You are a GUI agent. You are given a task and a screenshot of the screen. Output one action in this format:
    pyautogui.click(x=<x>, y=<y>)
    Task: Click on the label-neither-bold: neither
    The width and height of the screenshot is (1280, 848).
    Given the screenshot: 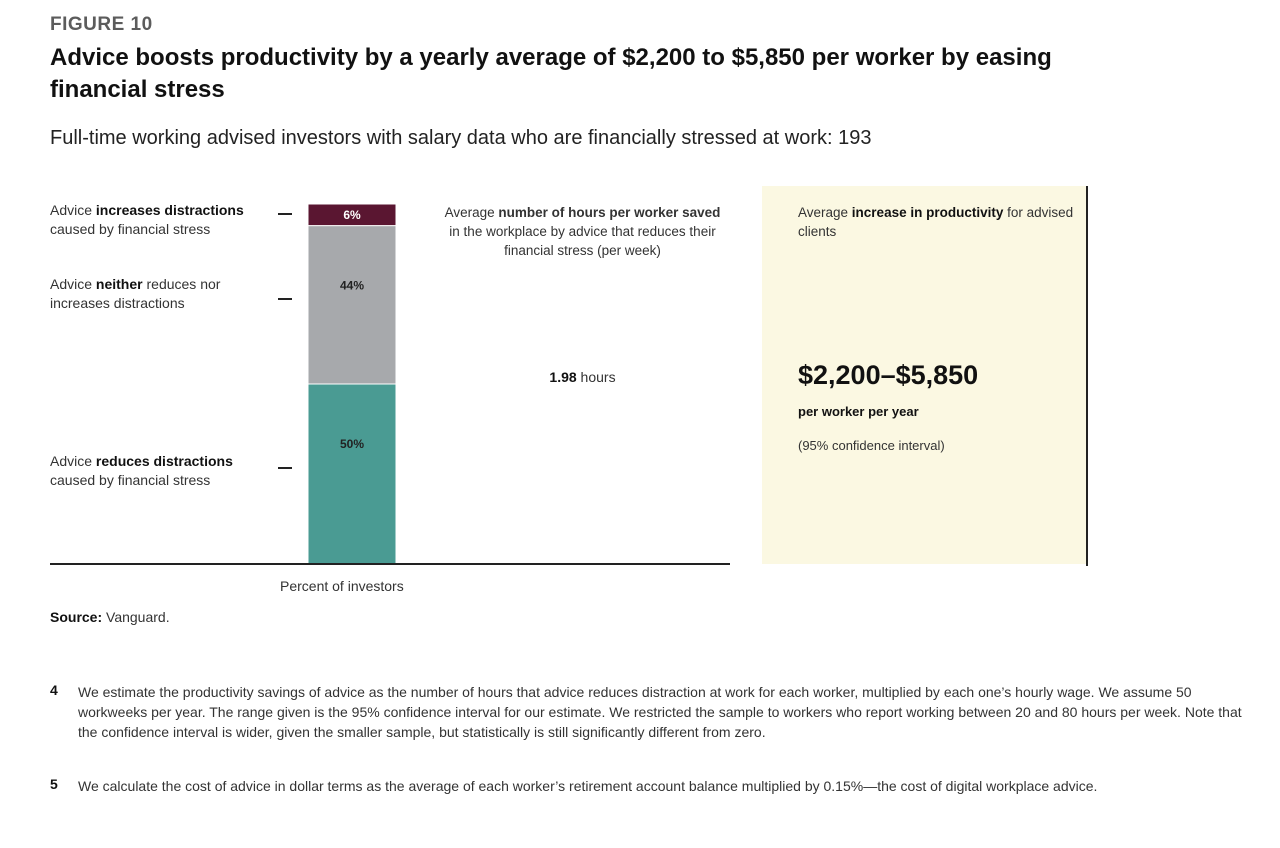 What is the action you would take?
    pyautogui.click(x=119, y=284)
    